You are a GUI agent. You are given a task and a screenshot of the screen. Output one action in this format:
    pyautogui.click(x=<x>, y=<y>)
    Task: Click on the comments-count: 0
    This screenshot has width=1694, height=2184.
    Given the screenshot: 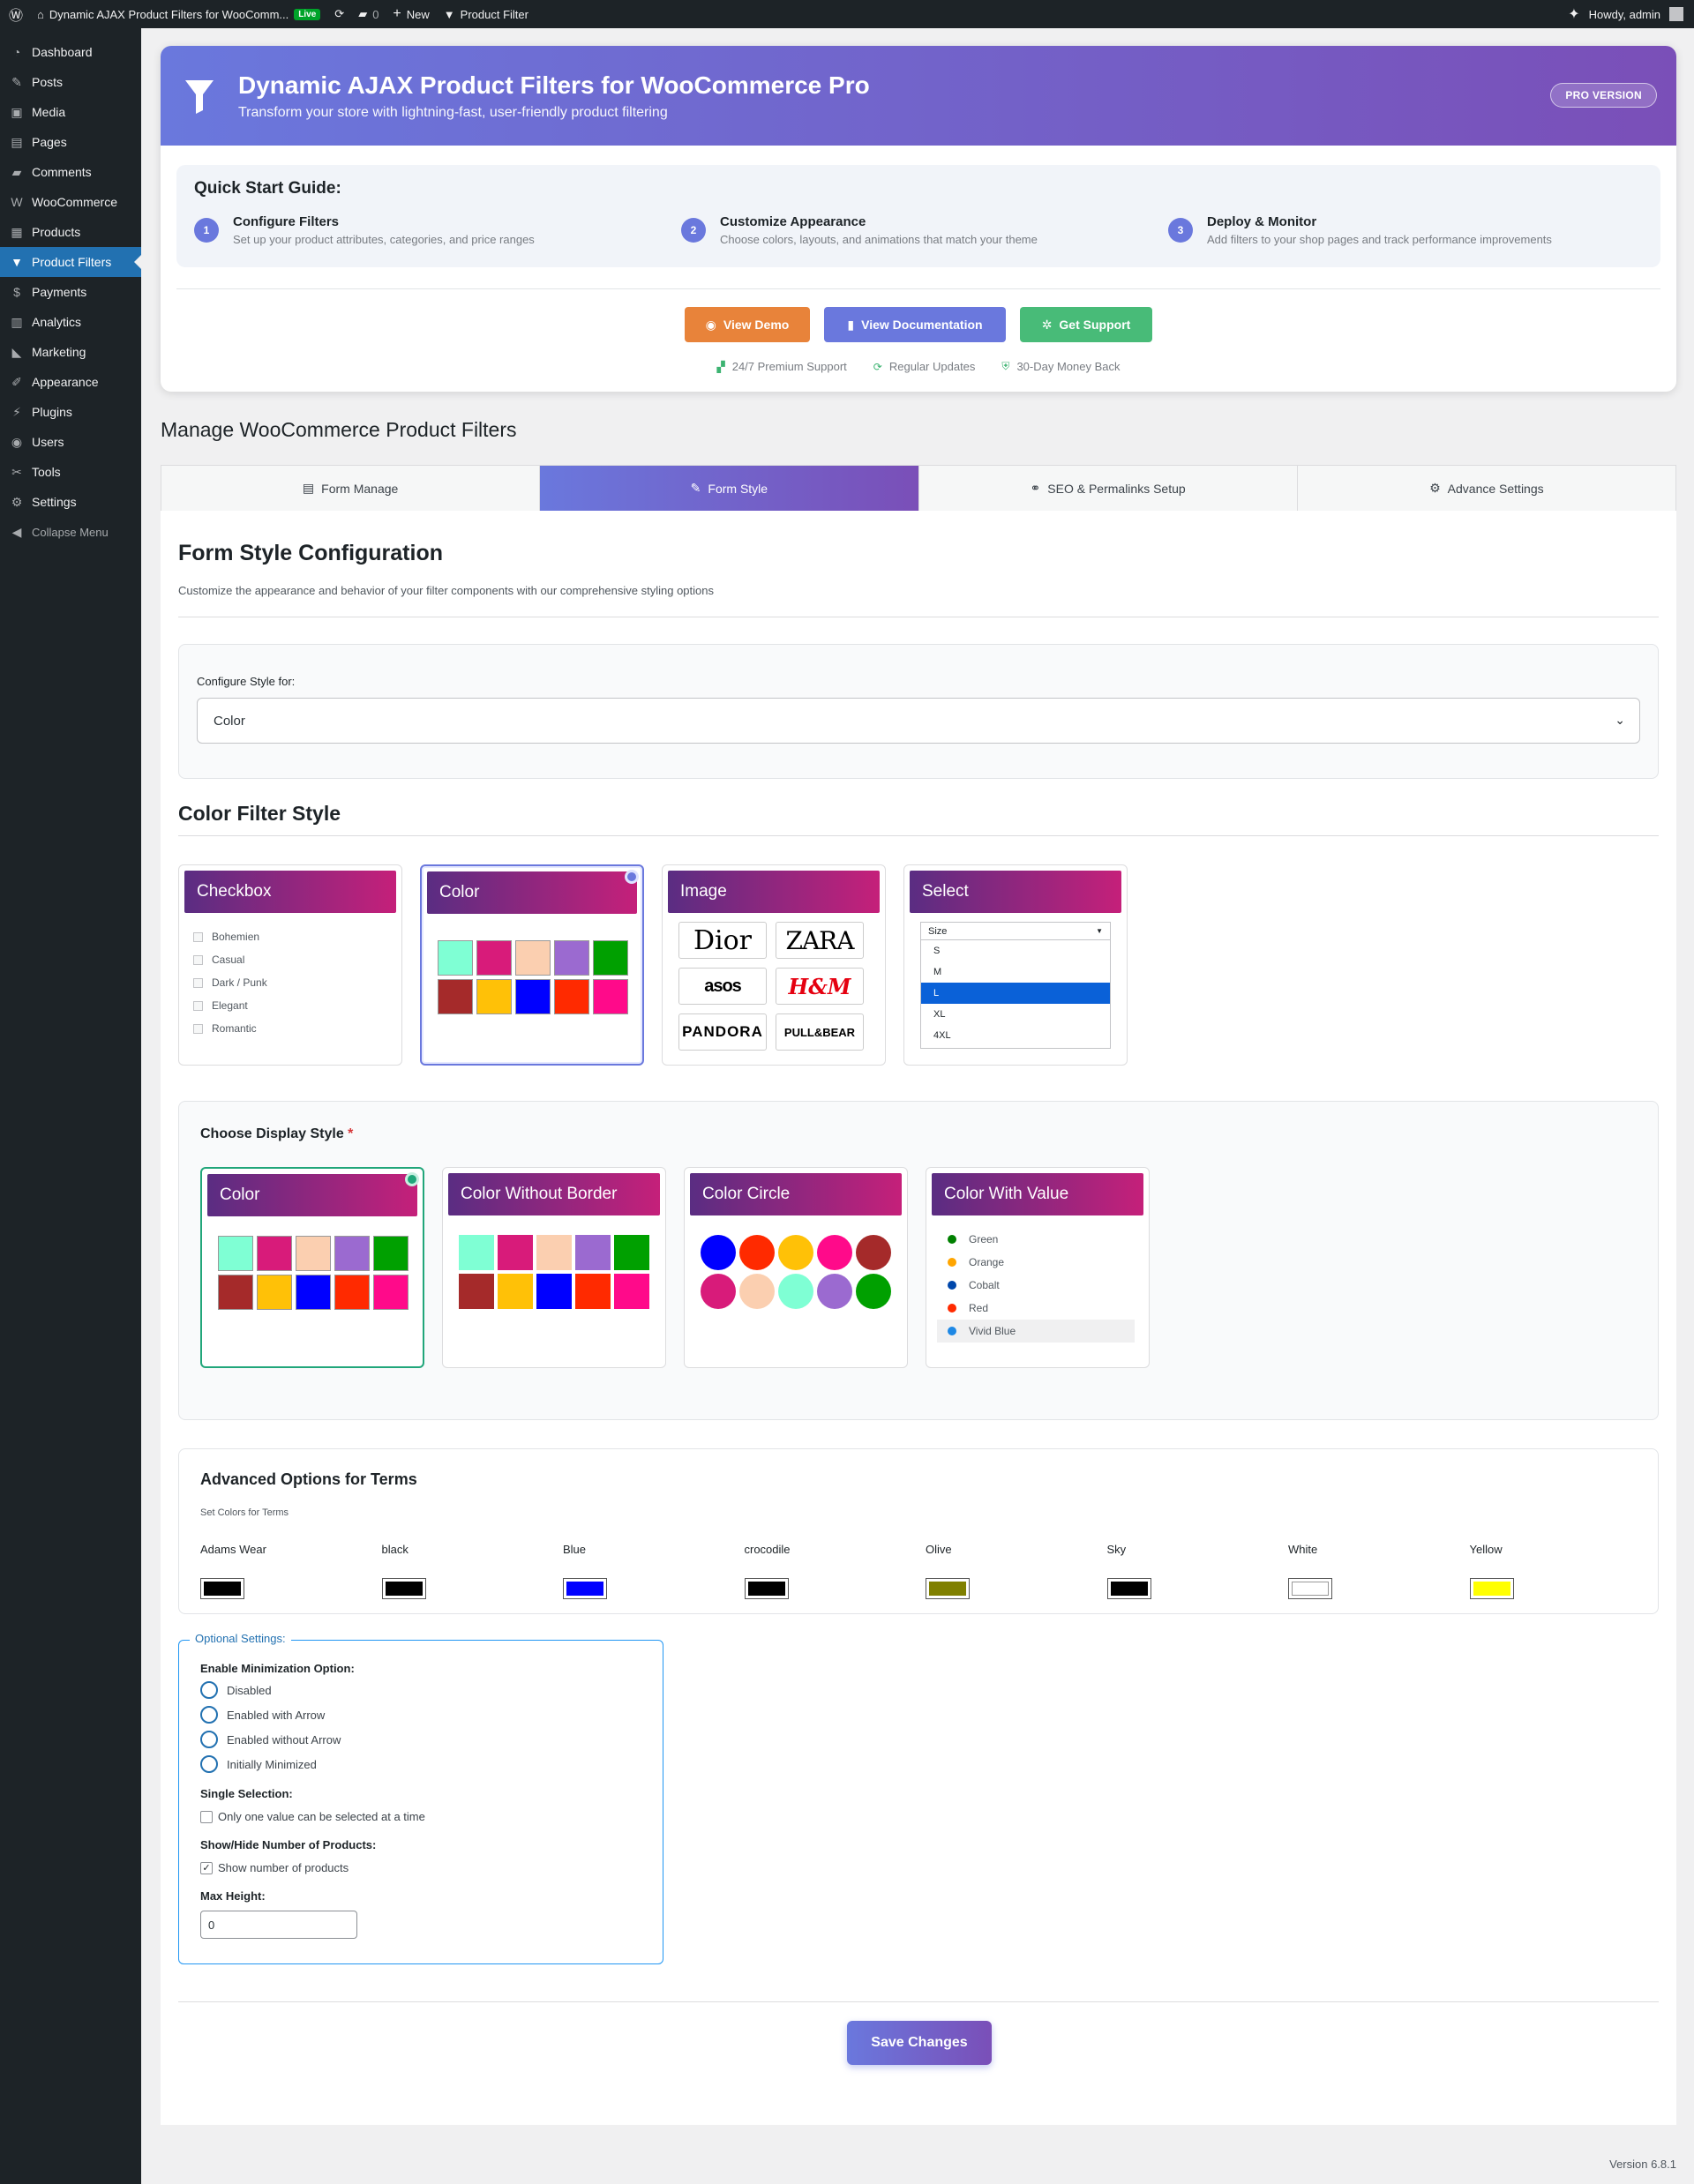 What is the action you would take?
    pyautogui.click(x=376, y=14)
    